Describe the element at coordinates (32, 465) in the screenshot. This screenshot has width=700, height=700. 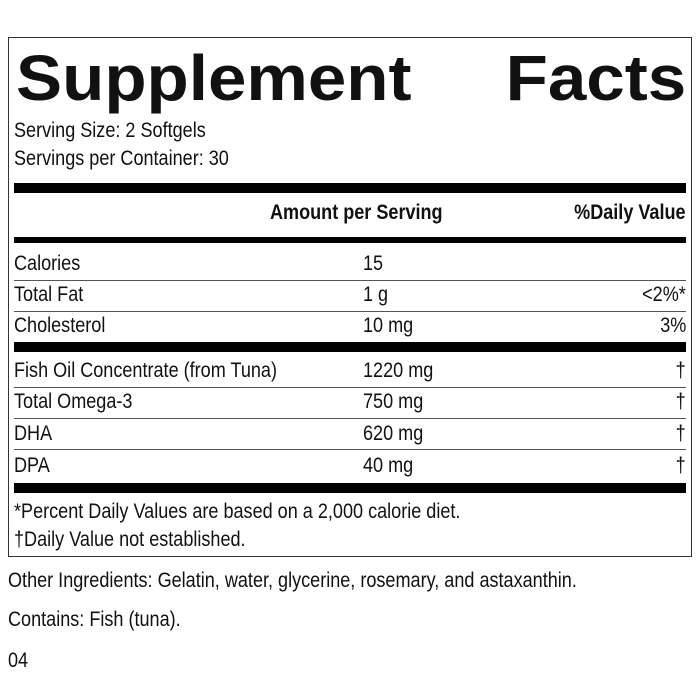
I see `nutrient-name: DPA` at that location.